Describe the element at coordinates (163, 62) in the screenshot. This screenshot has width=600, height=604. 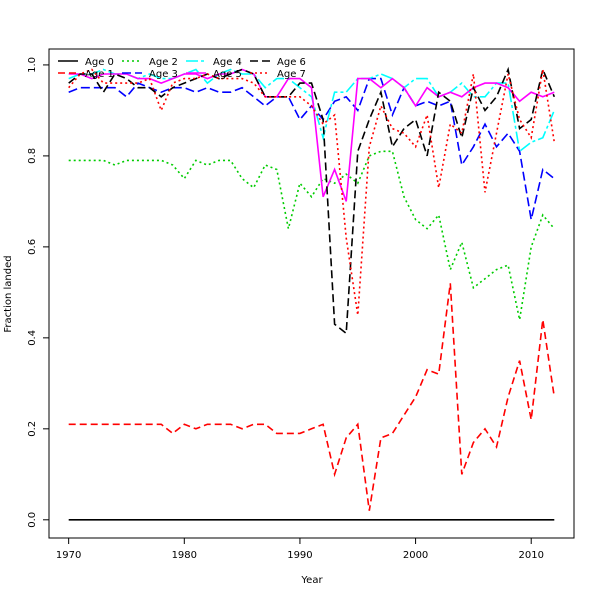
I see `legend-label: Age 2` at that location.